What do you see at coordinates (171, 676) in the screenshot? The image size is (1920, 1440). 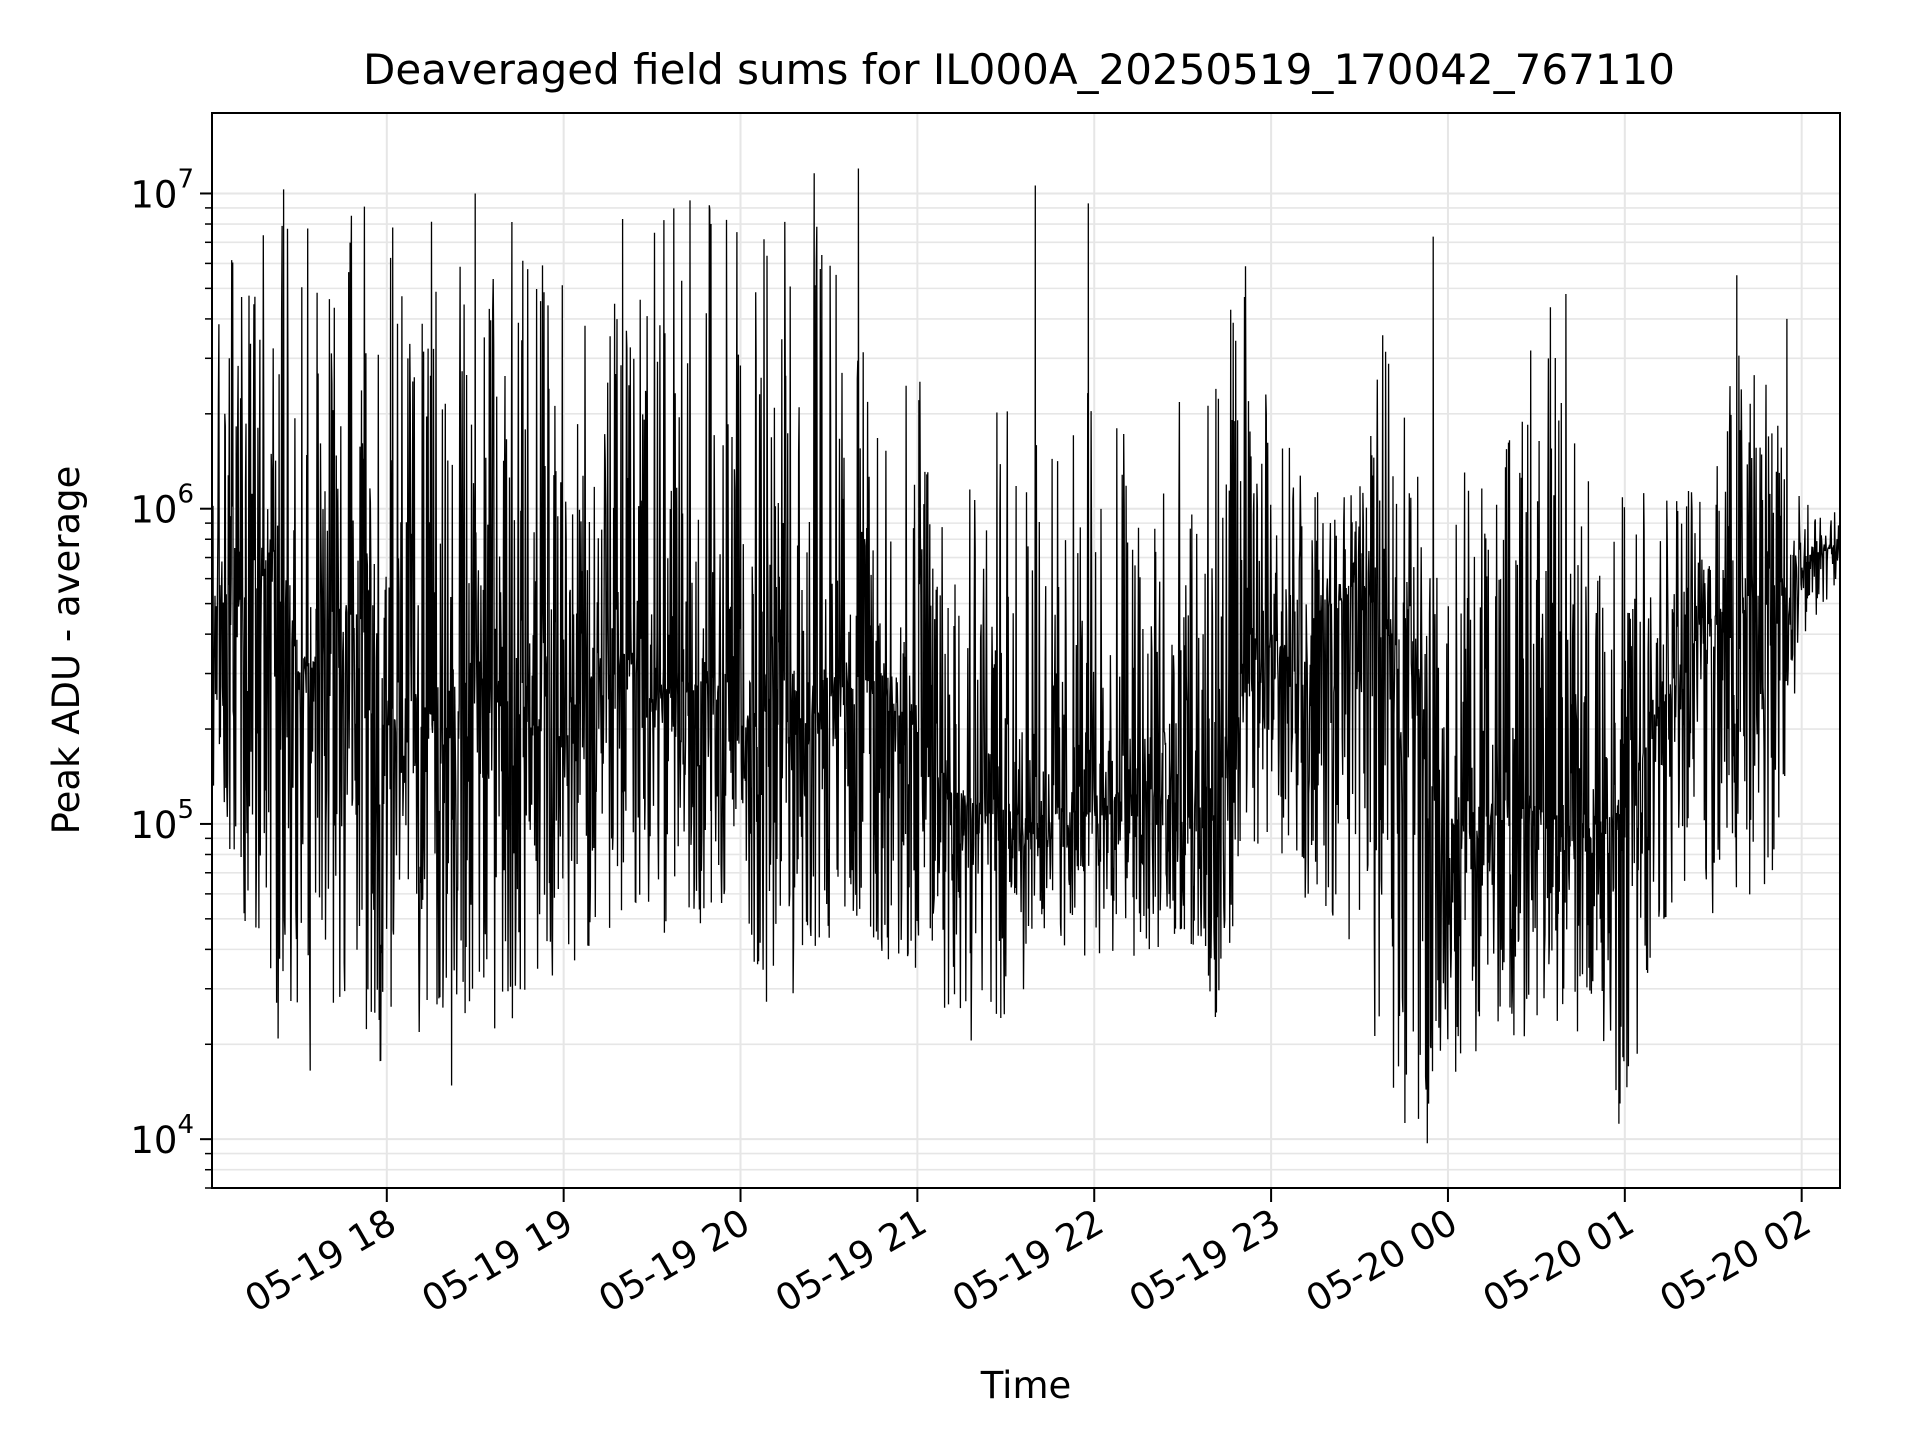 I see `y-axis: 10⁴ 10⁵ 10⁶ 10⁷` at bounding box center [171, 676].